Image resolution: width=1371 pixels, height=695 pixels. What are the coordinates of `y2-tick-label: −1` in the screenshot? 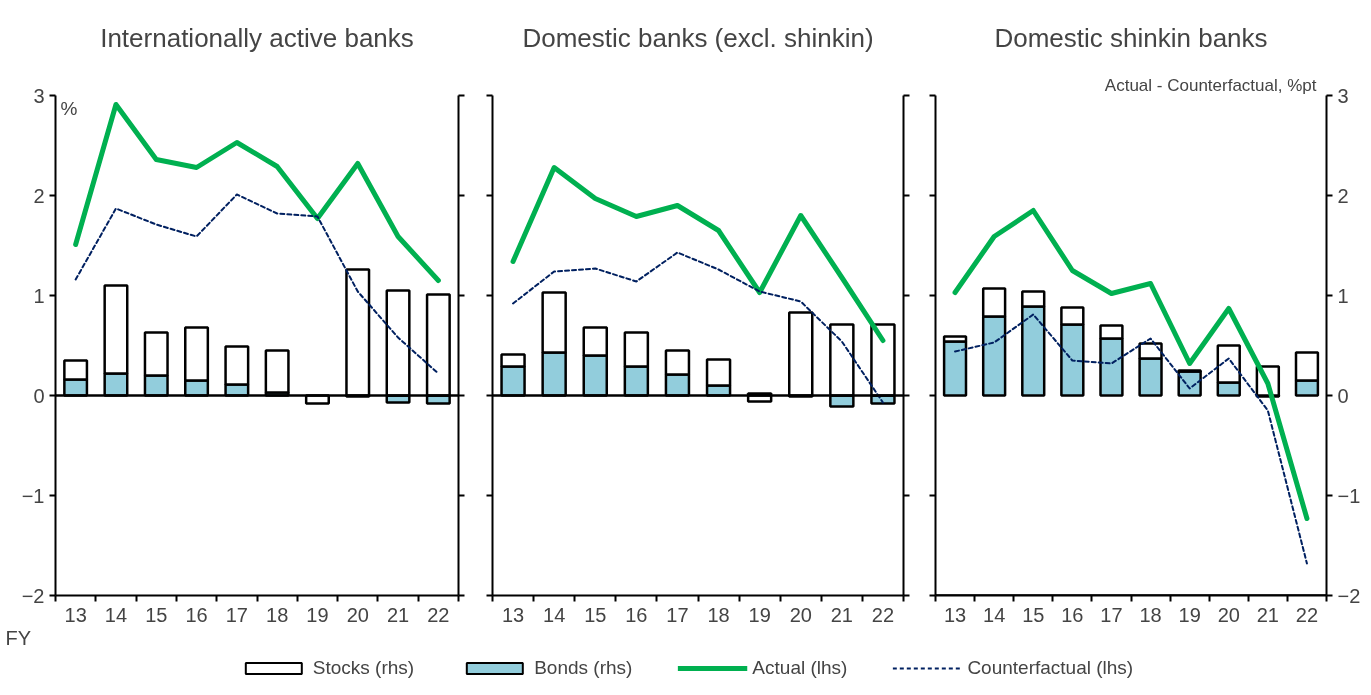 It's located at (1349, 495).